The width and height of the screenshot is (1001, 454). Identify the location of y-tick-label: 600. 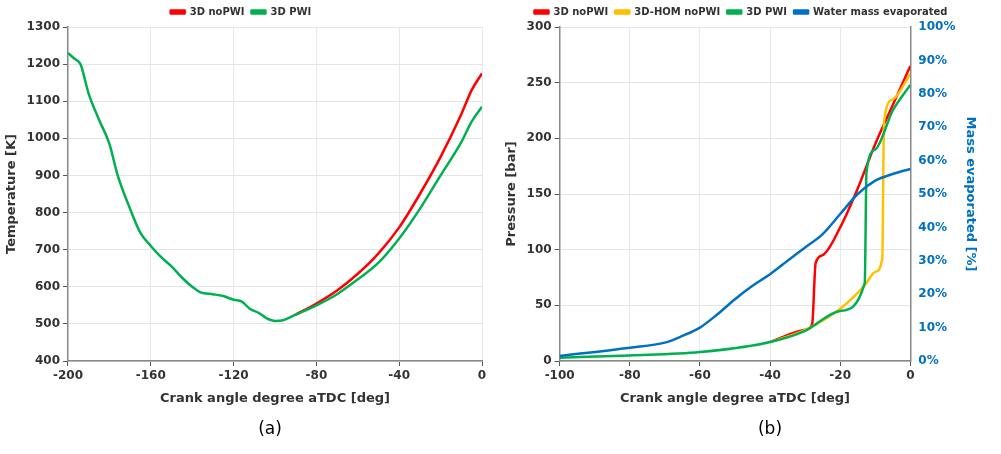
(47, 285).